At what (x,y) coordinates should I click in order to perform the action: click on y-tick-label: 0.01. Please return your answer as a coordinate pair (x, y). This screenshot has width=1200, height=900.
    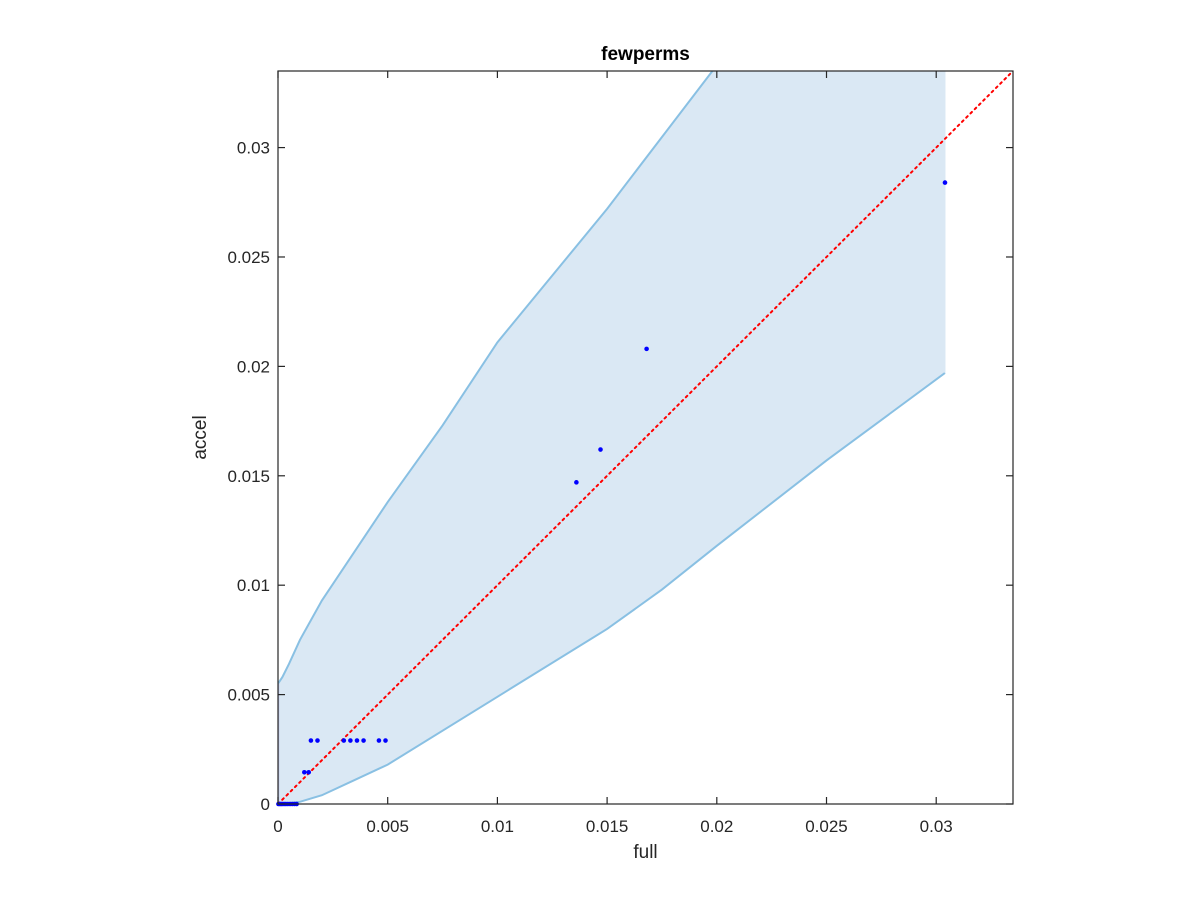
    Looking at the image, I should click on (253, 585).